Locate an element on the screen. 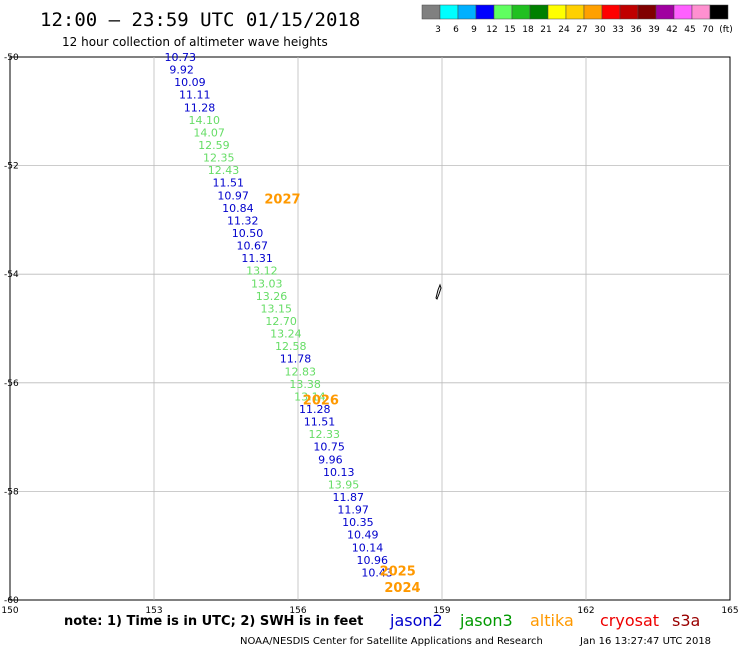 The height and width of the screenshot is (650, 740). swh-value: 14.10 is located at coordinates (205, 120).